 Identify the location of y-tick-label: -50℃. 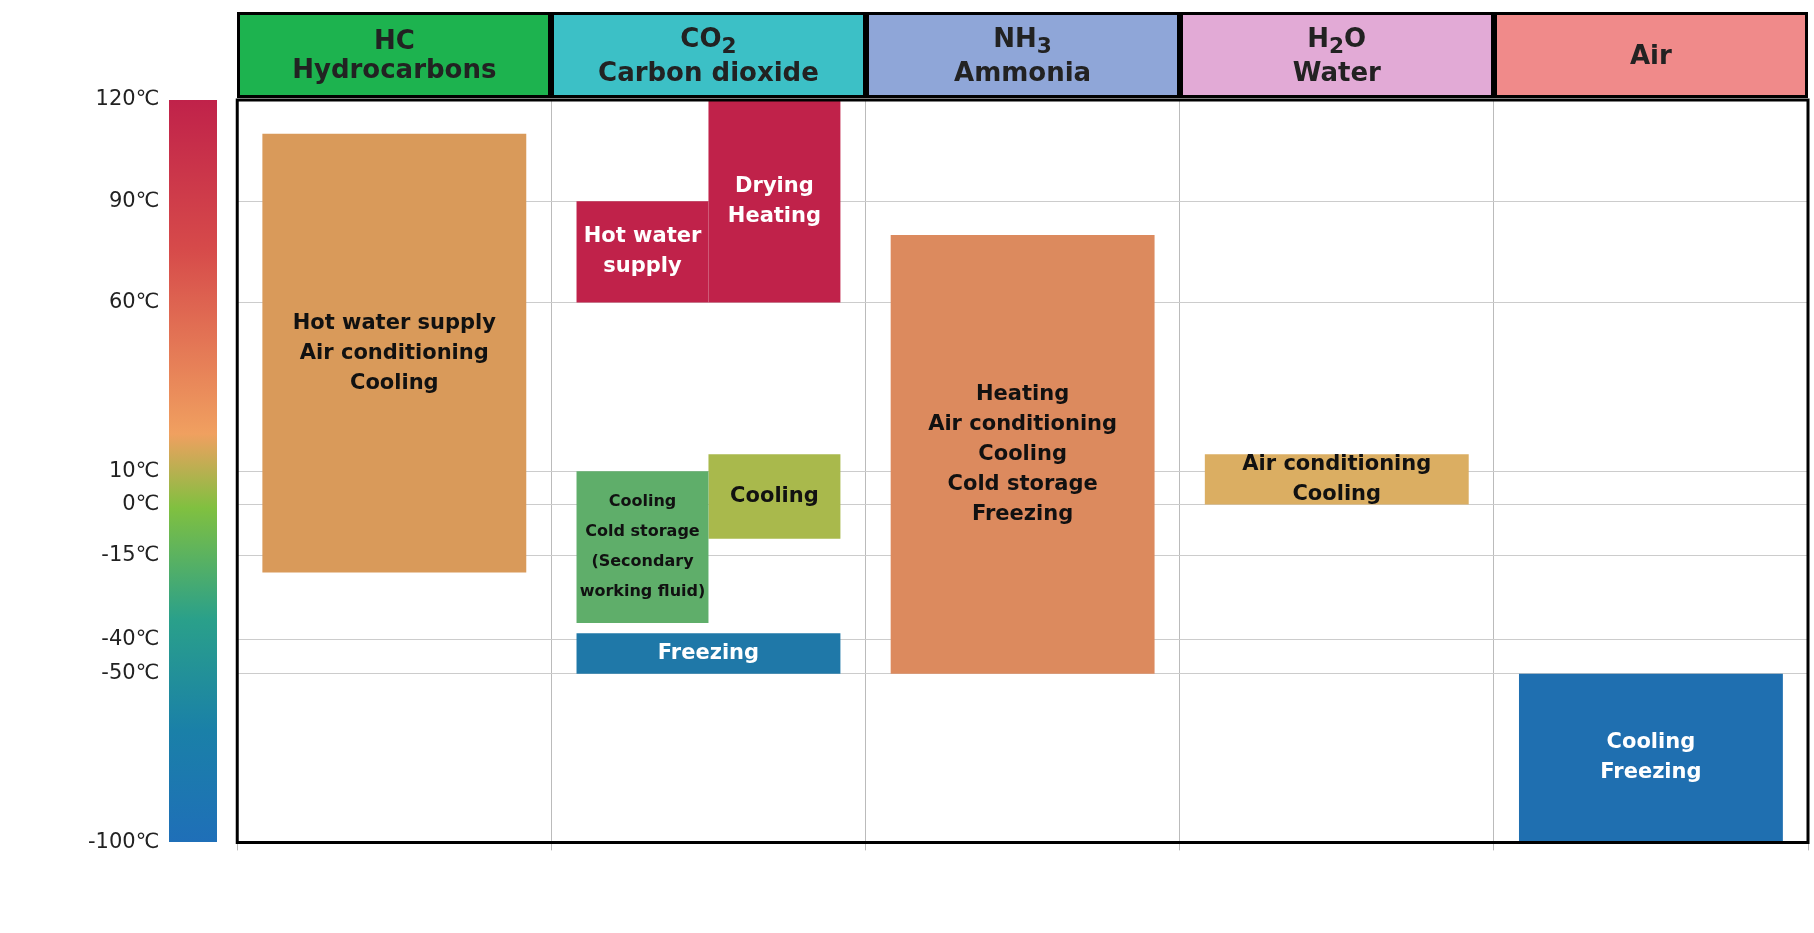
(130, 672).